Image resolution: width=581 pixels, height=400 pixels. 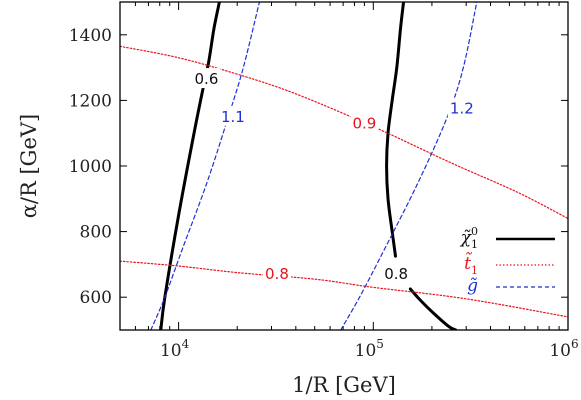 I want to click on legend-label-gluino: g̃, so click(x=472, y=286).